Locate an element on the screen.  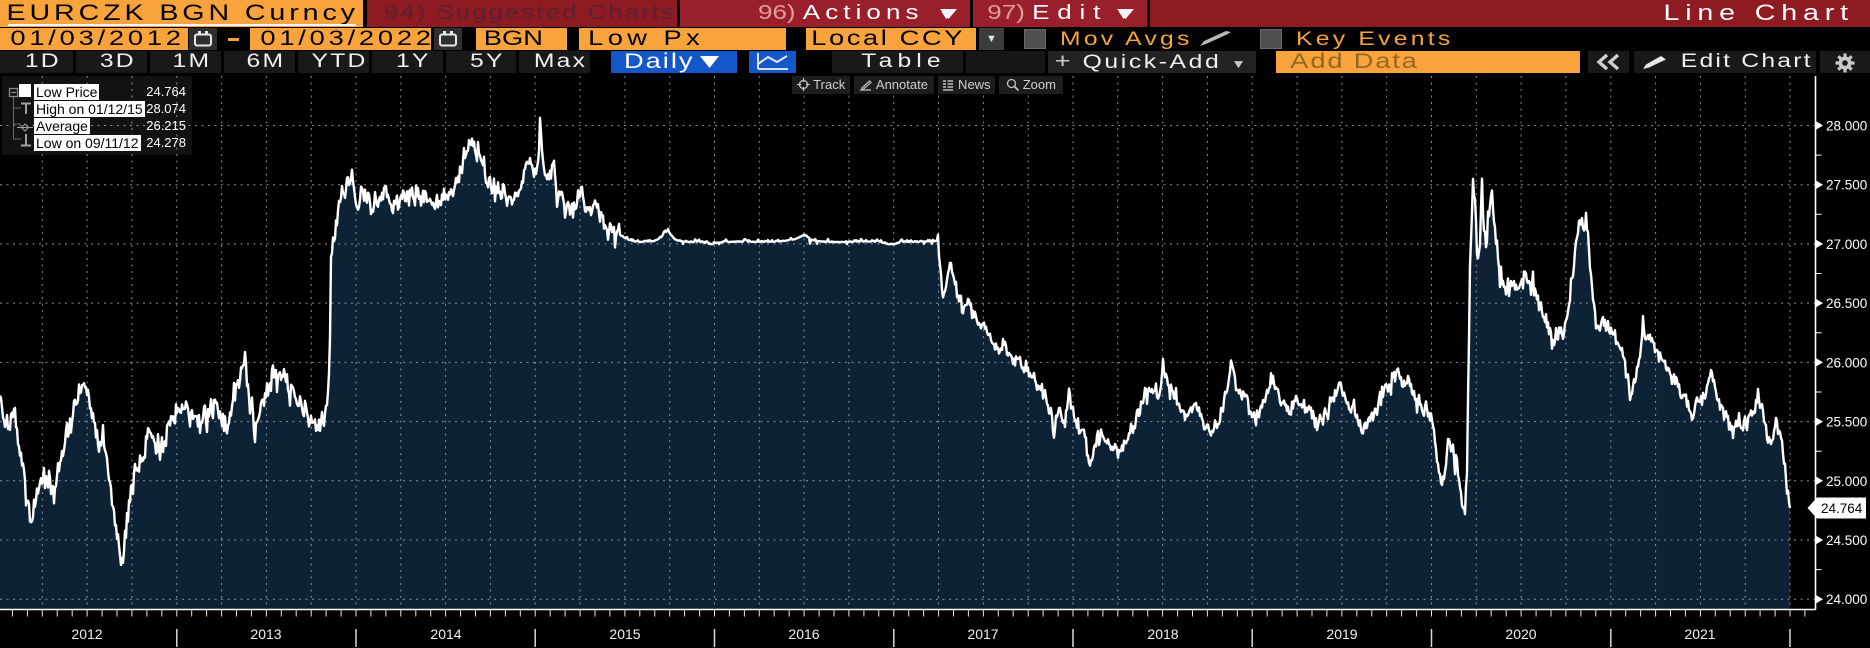
svg-text: 2019 is located at coordinates (1341, 634).